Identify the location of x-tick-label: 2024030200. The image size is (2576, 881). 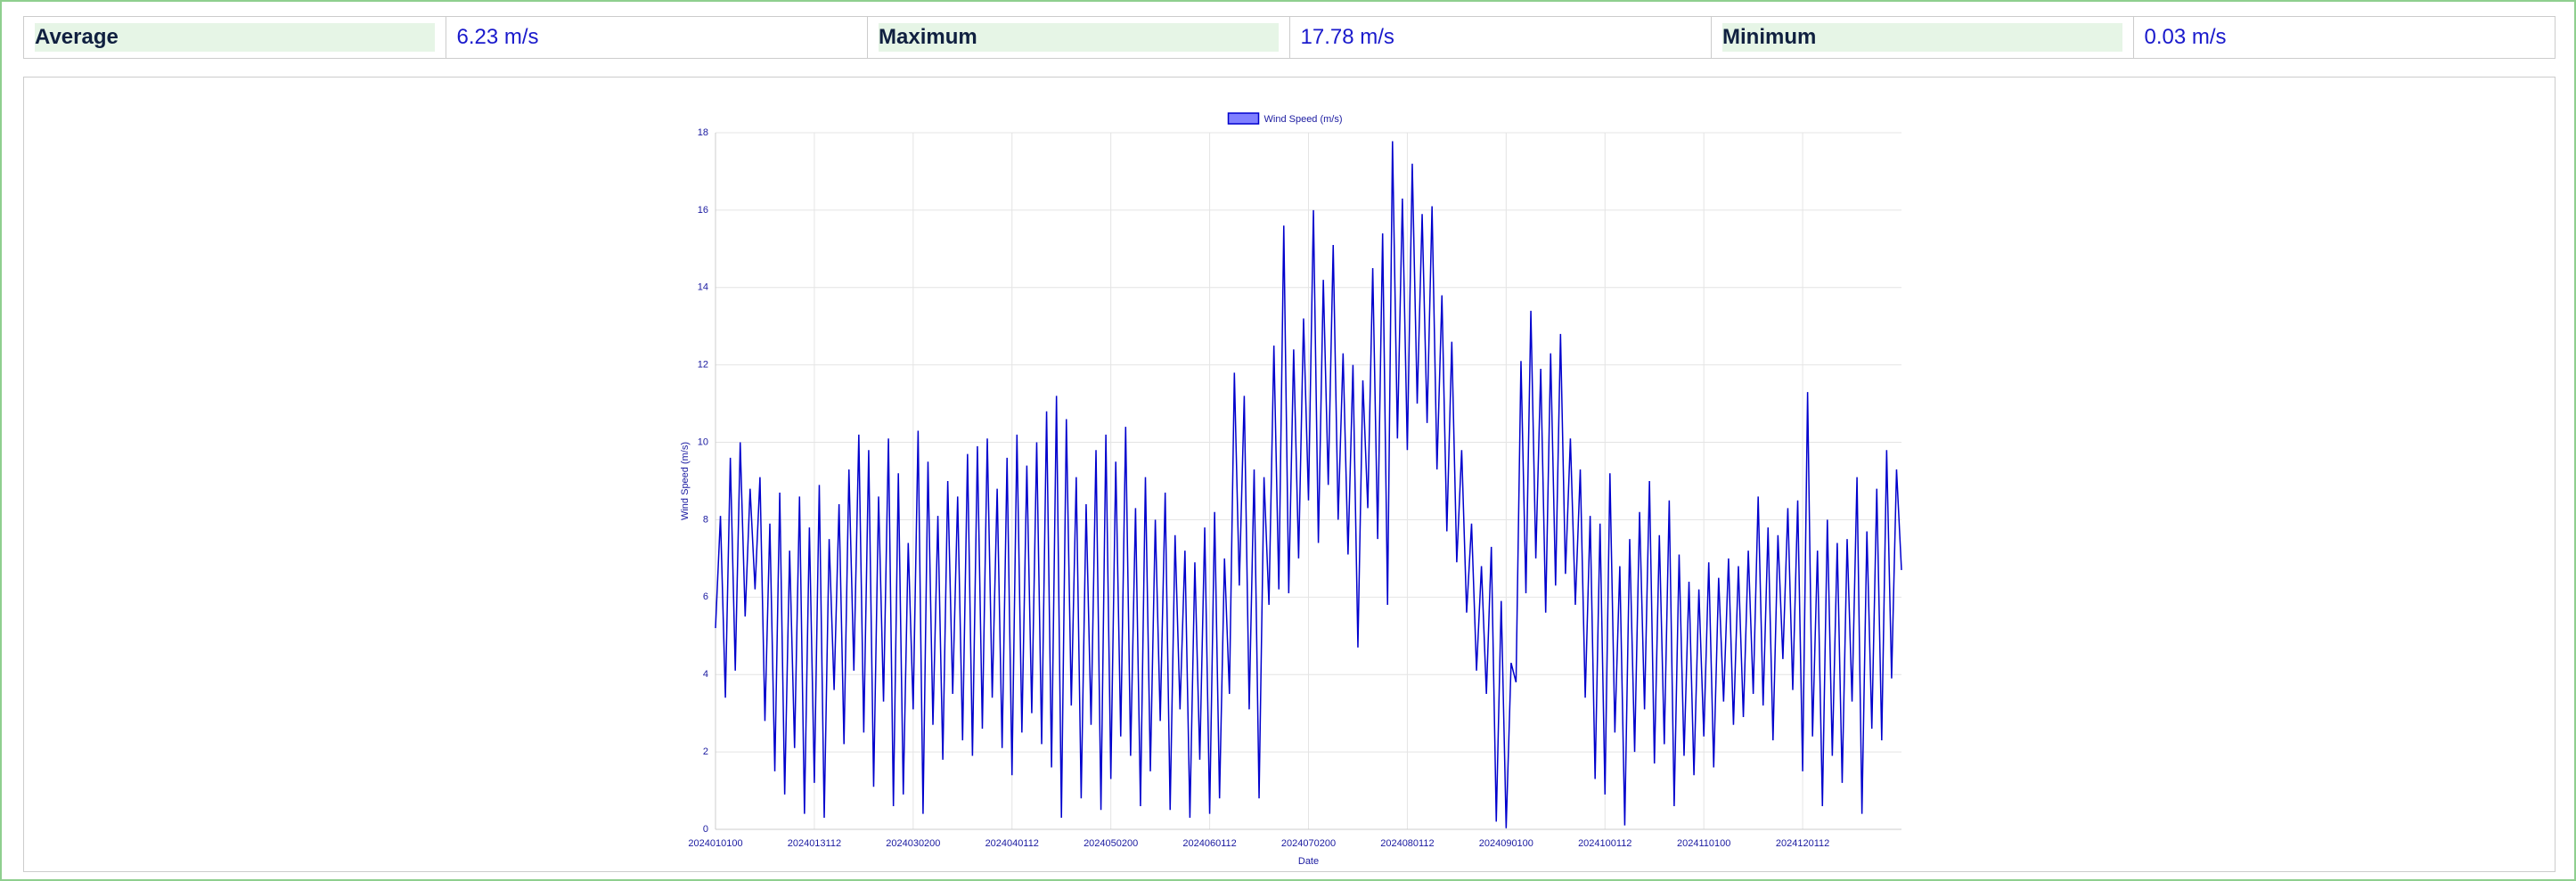
(913, 844).